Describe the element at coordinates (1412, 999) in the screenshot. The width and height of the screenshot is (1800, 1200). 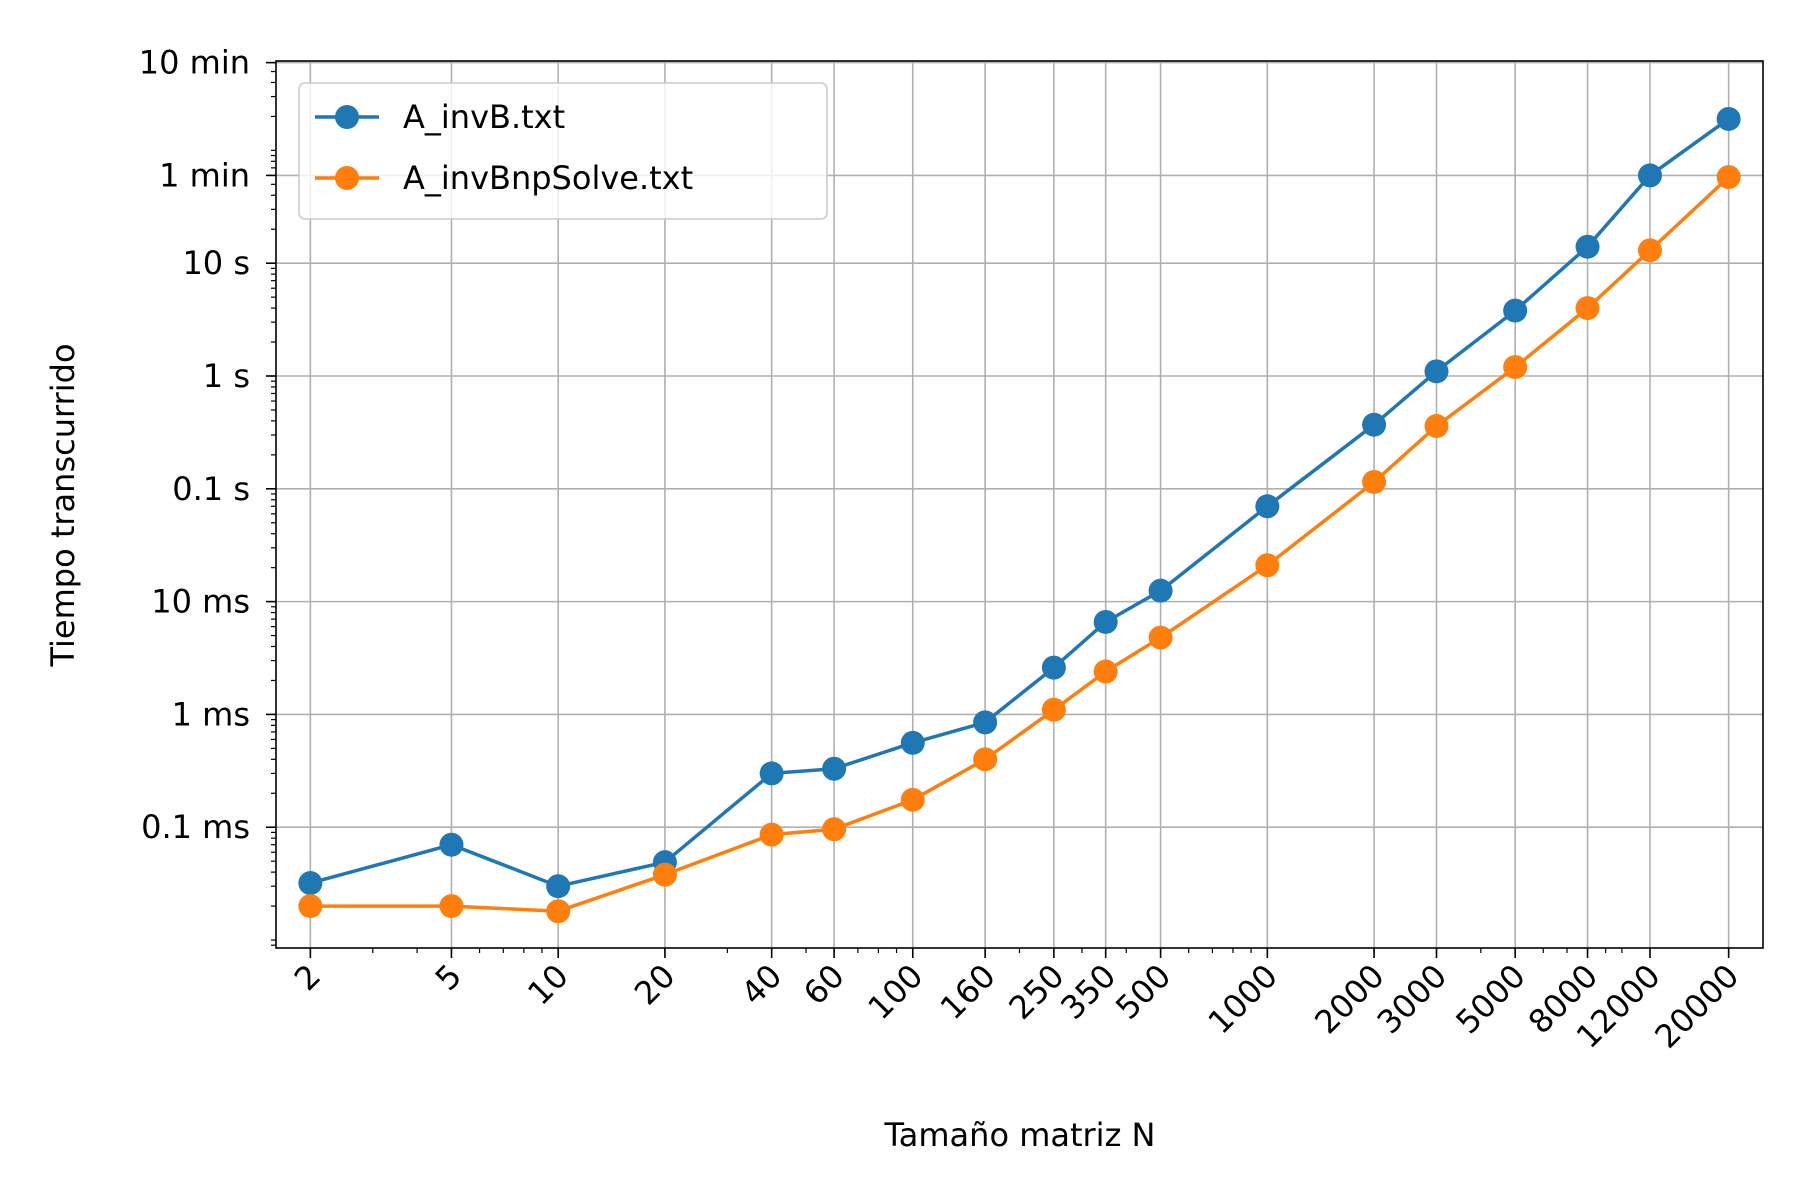
I see `x-tick-label: 3000` at that location.